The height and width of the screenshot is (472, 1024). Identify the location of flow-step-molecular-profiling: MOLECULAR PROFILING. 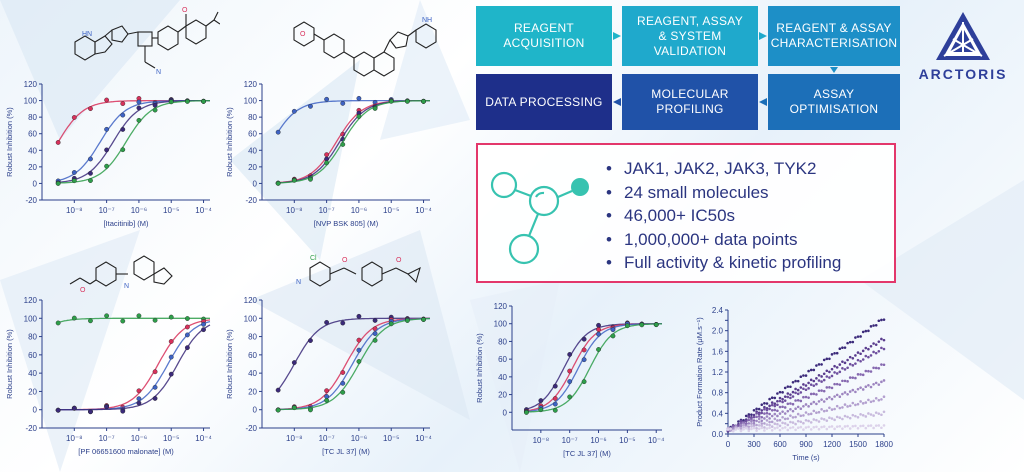
(690, 102).